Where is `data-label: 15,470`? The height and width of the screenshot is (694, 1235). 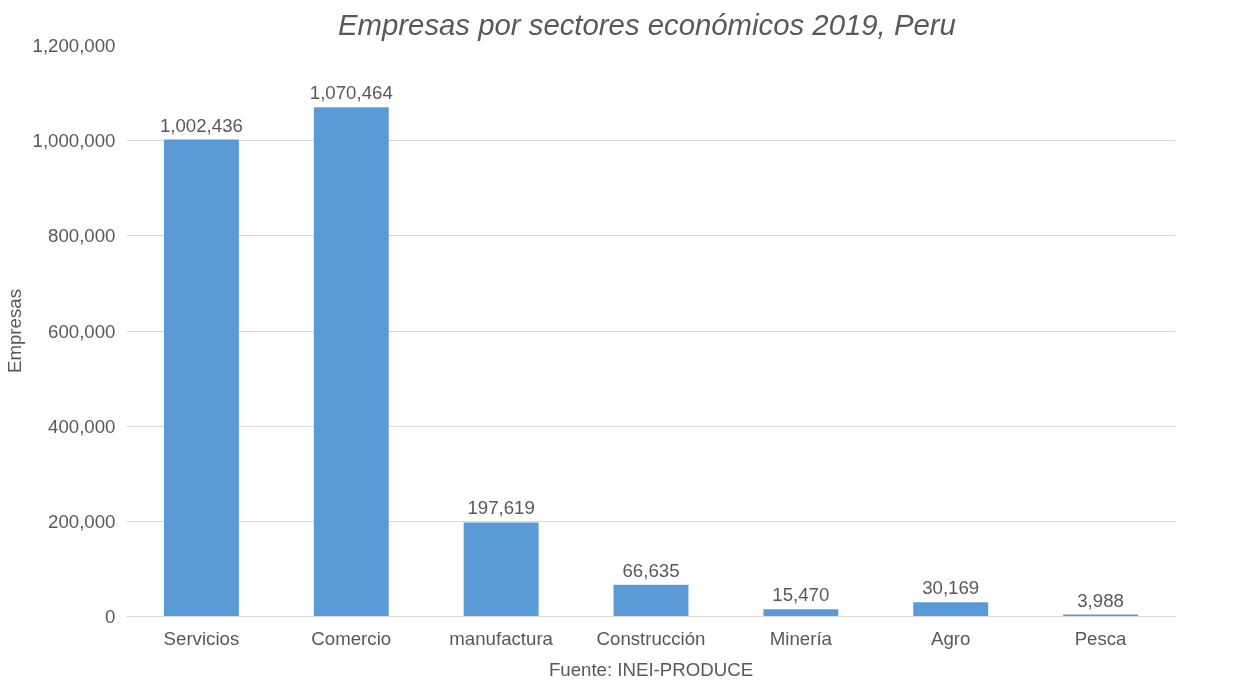
data-label: 15,470 is located at coordinates (801, 595).